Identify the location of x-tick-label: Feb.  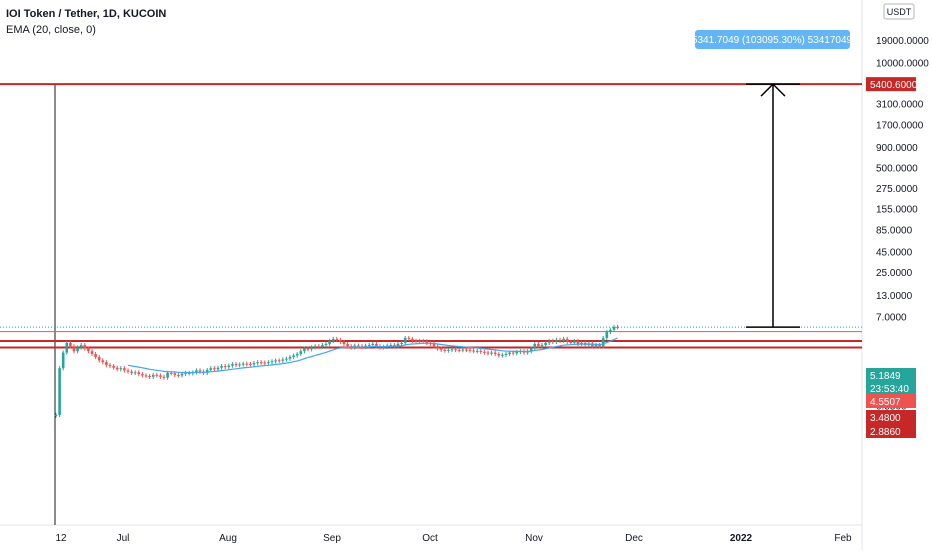
(843, 538).